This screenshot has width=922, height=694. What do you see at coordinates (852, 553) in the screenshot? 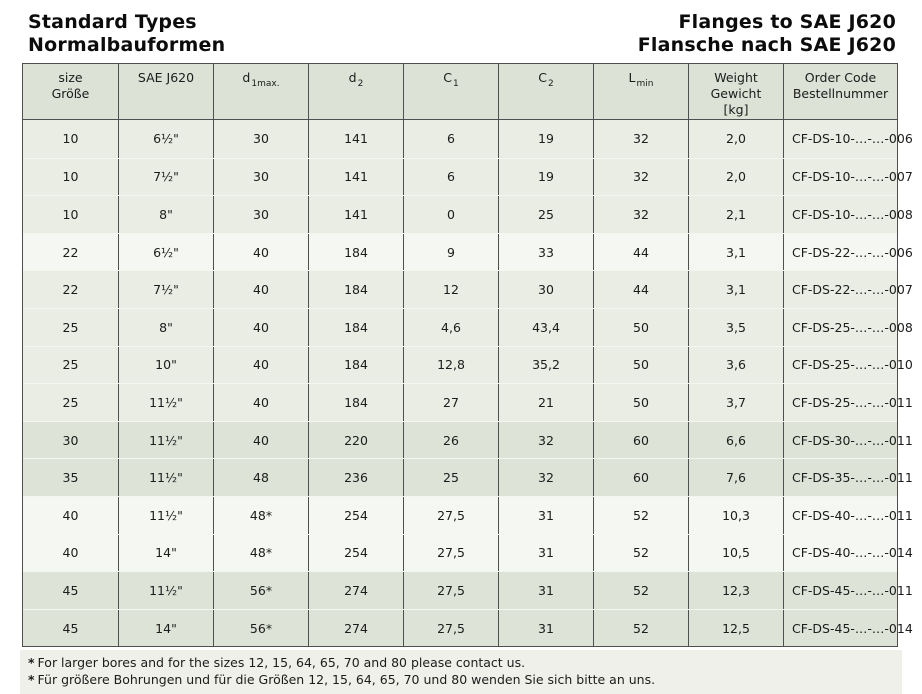
I see `table-cell: CF-DS-40-…-…-014` at bounding box center [852, 553].